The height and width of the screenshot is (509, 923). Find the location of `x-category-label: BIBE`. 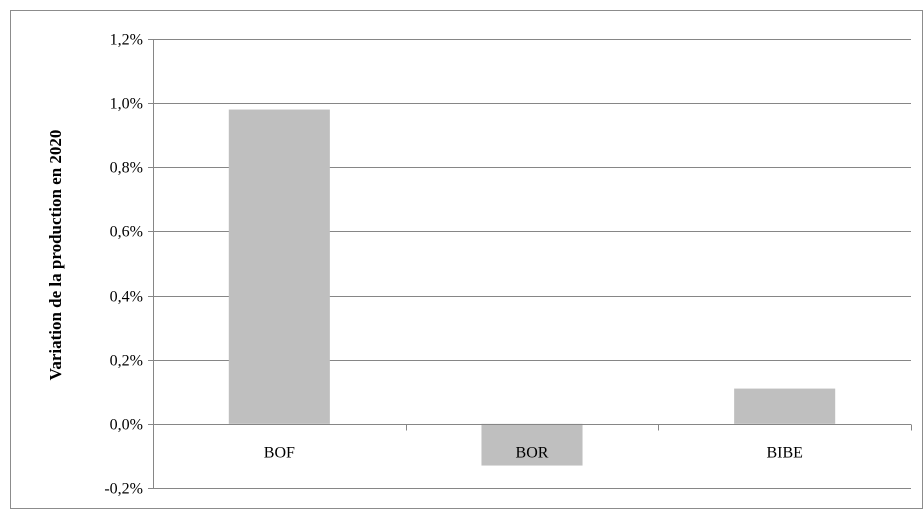

x-category-label: BIBE is located at coordinates (784, 453).